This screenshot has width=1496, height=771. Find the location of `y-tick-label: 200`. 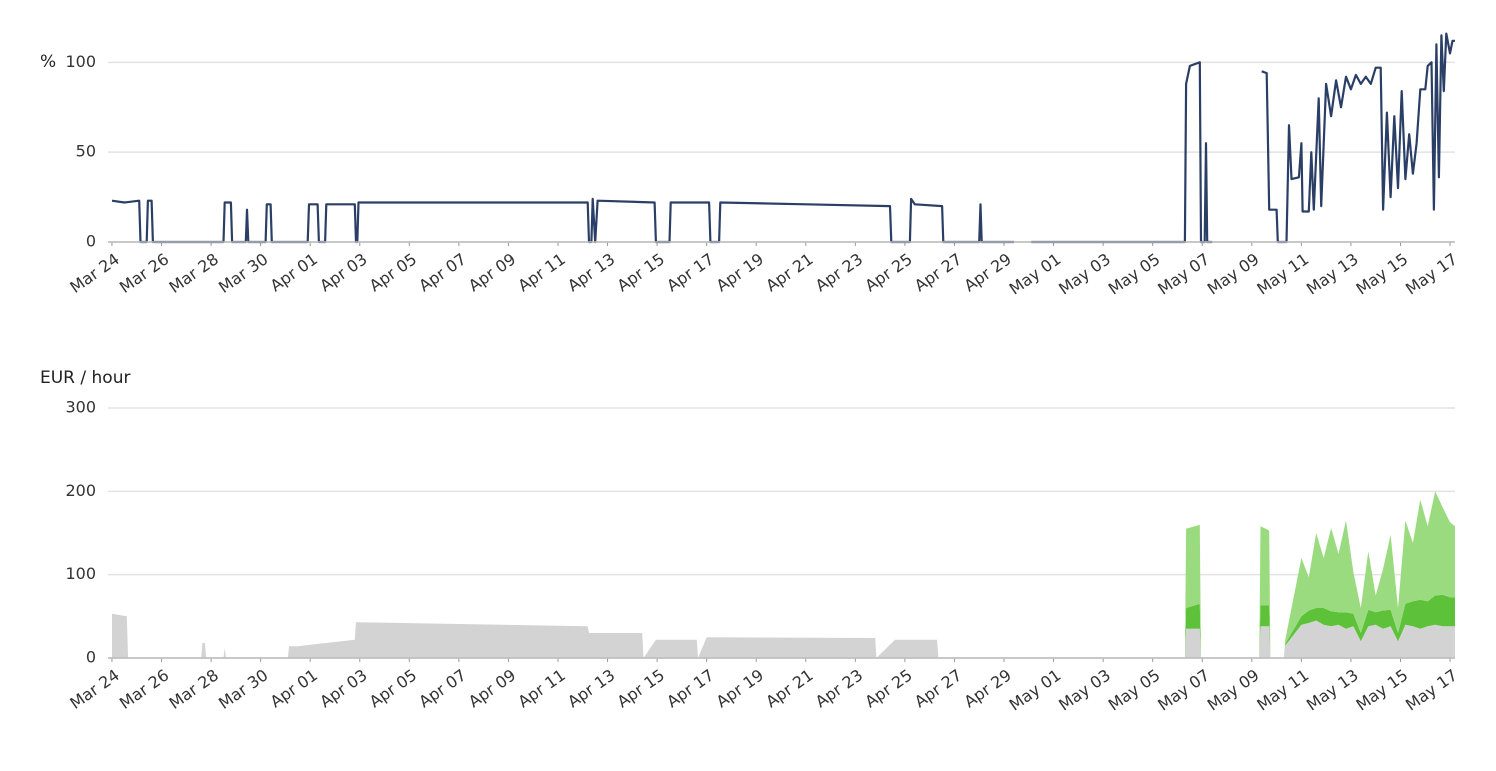

y-tick-label: 200 is located at coordinates (80, 490).